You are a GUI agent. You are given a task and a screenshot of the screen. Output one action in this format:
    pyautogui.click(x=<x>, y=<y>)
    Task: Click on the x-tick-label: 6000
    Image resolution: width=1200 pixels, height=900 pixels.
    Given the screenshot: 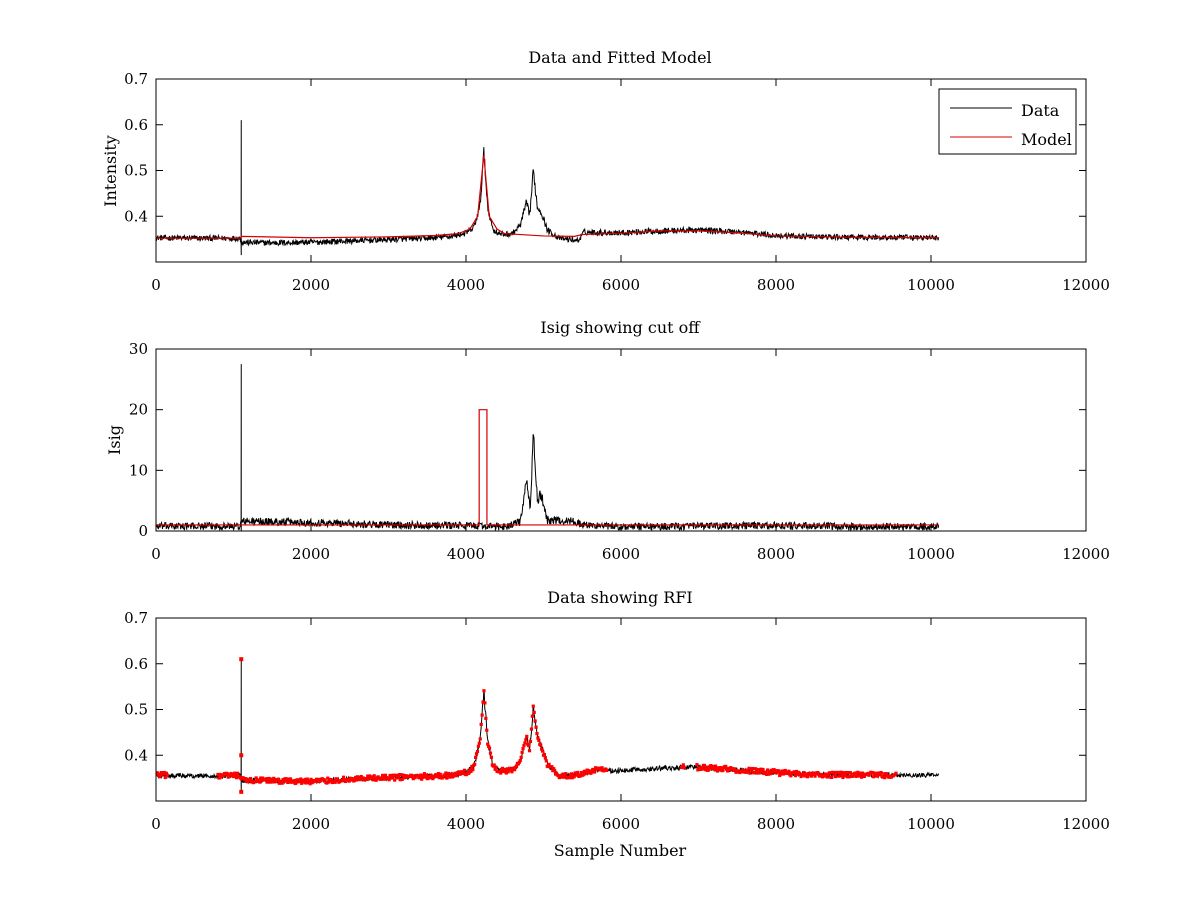 What is the action you would take?
    pyautogui.click(x=621, y=824)
    